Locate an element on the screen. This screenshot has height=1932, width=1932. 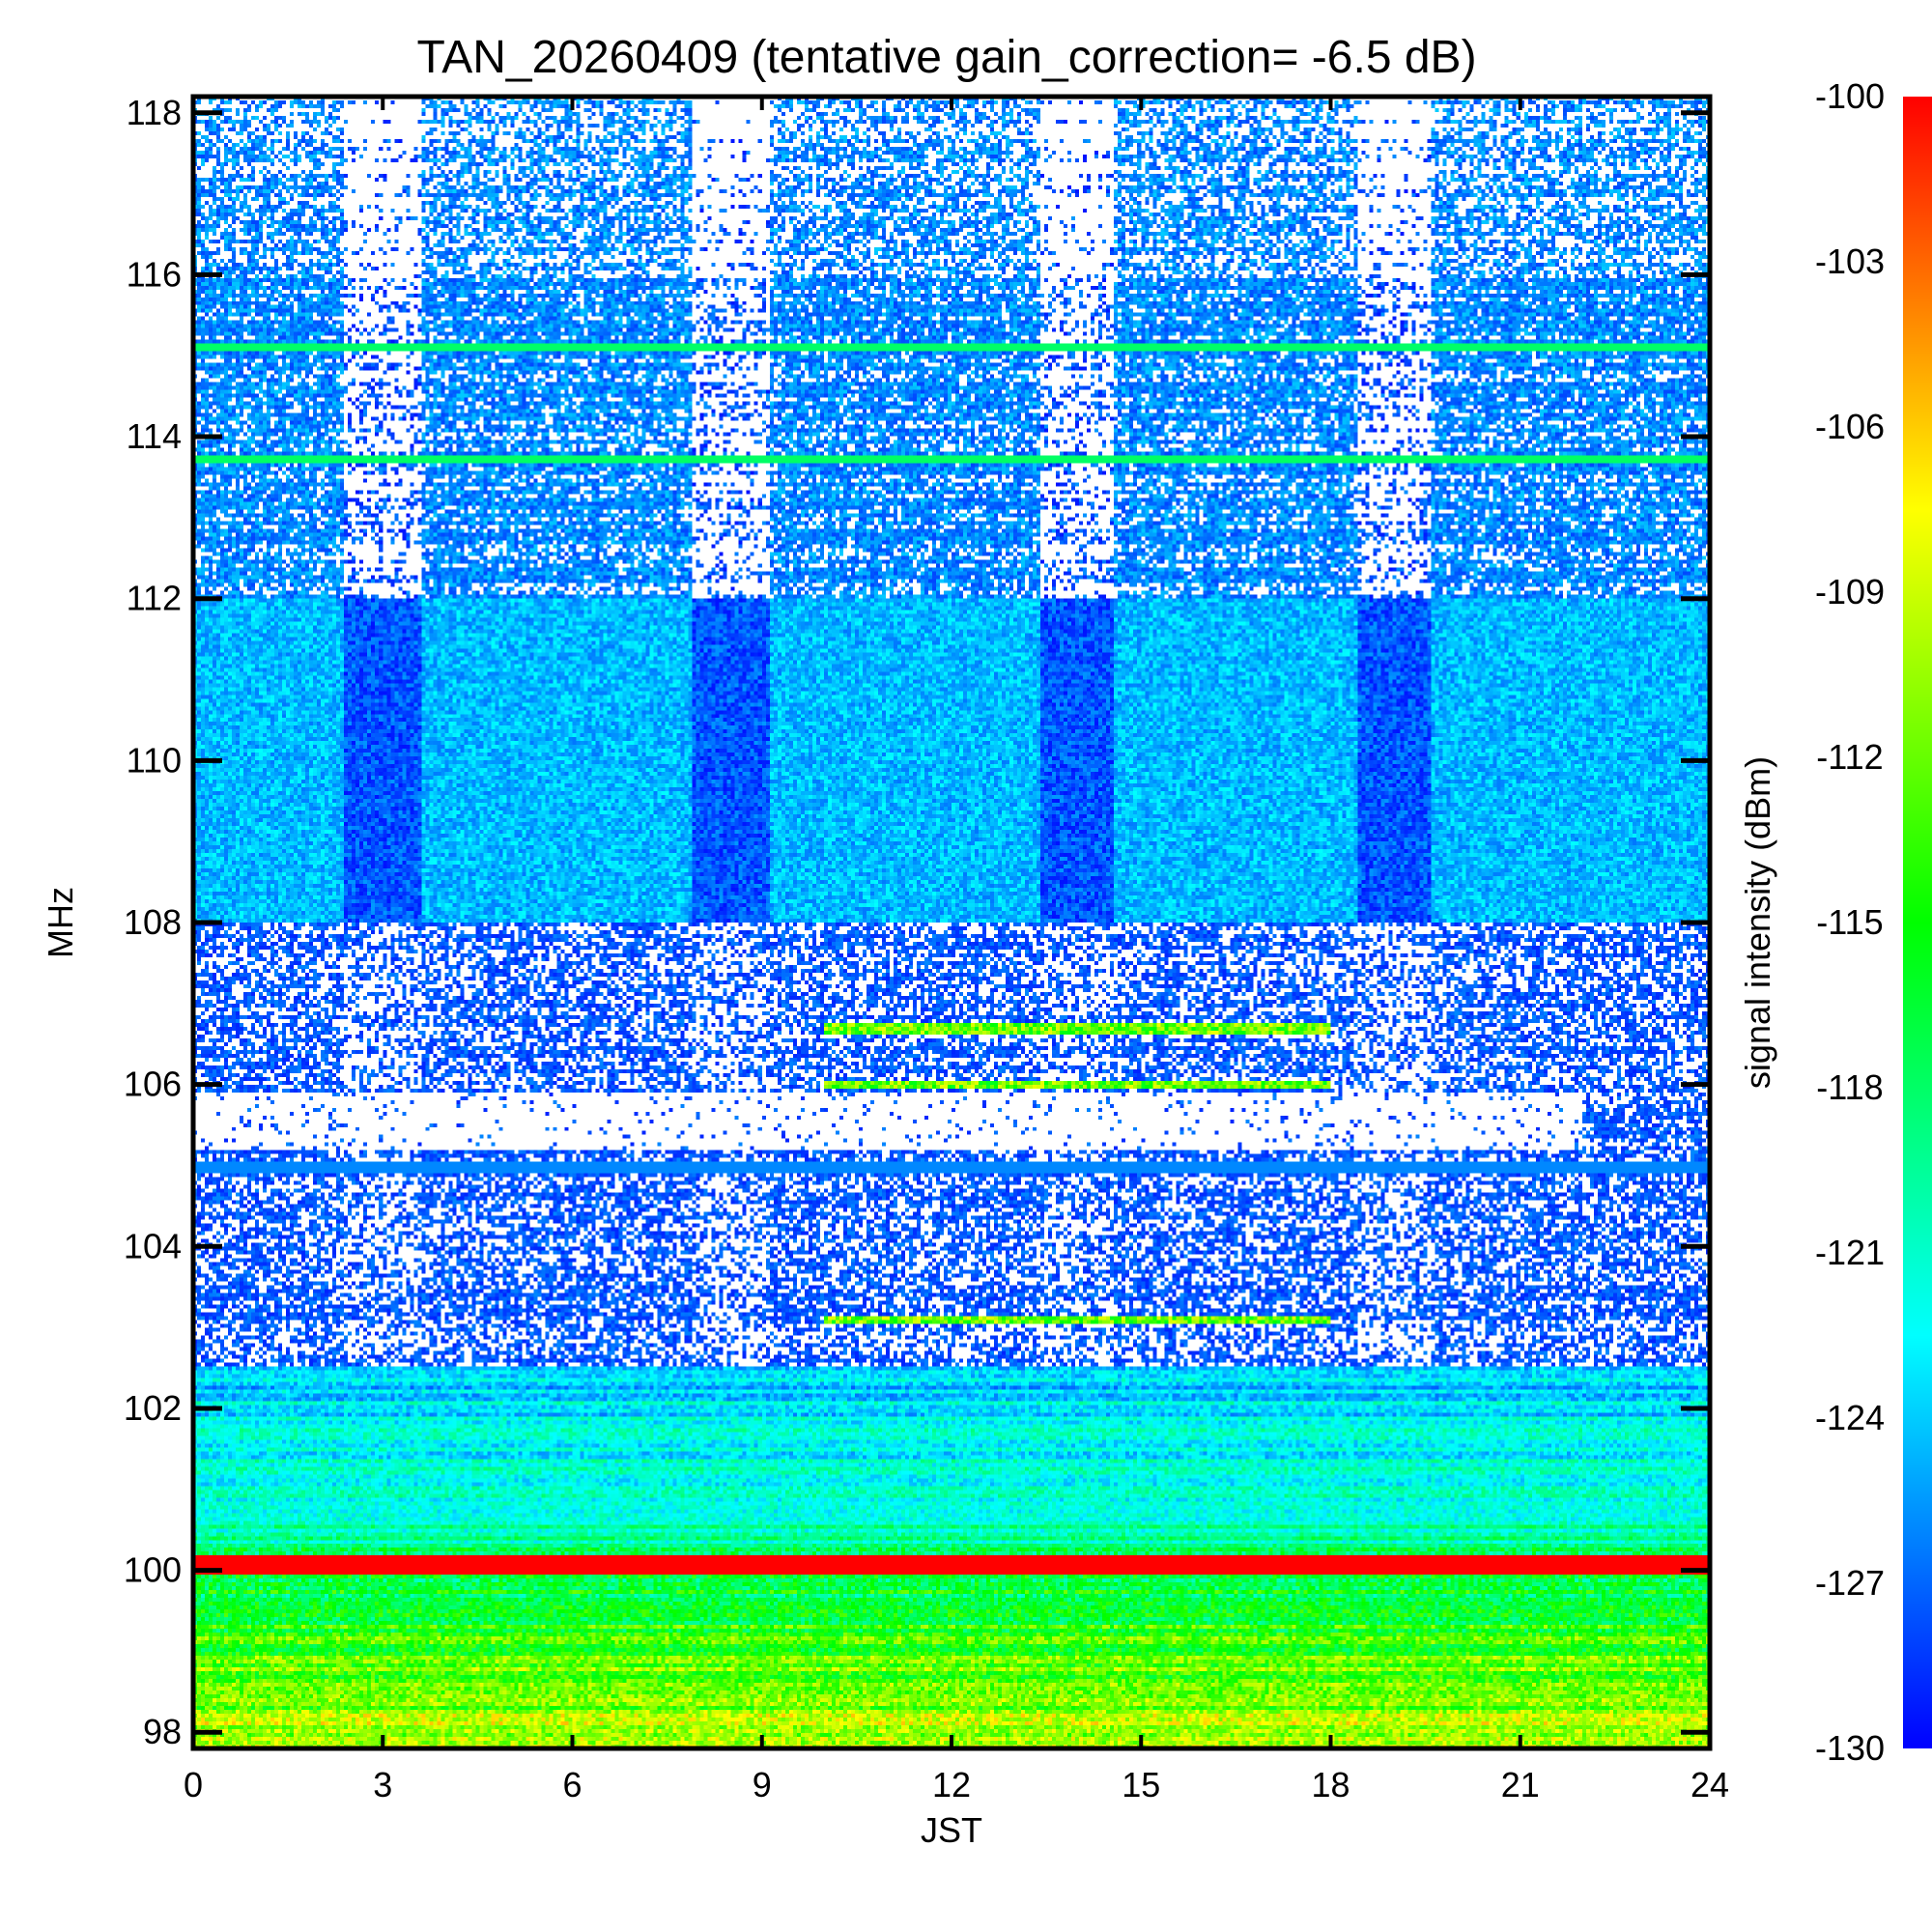
y-tick-label: 98 is located at coordinates (162, 1731).